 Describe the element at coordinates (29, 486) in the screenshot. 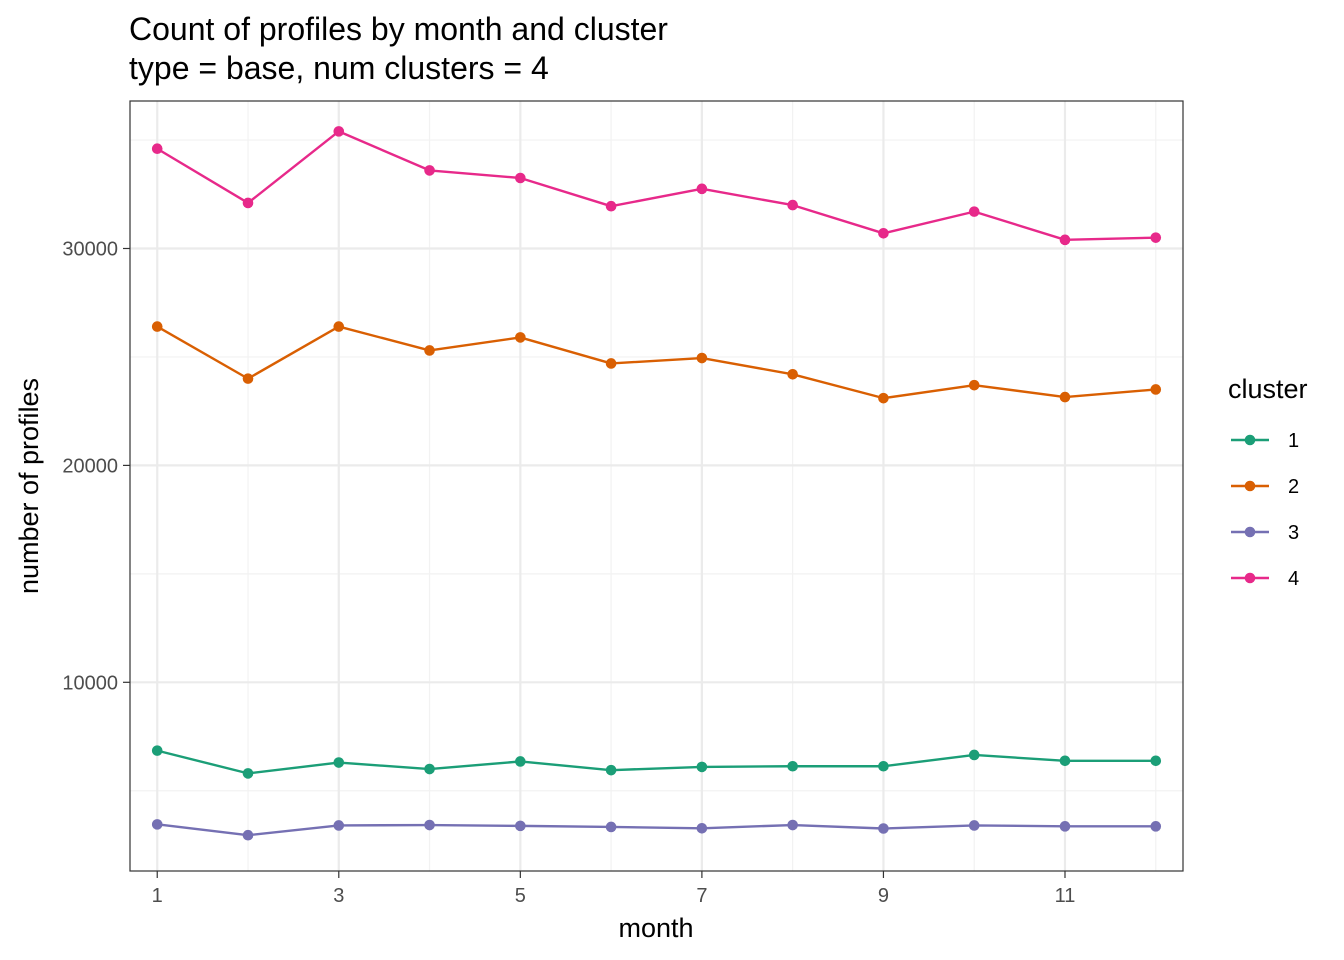

I see `y-axis-title: number of profiles` at that location.